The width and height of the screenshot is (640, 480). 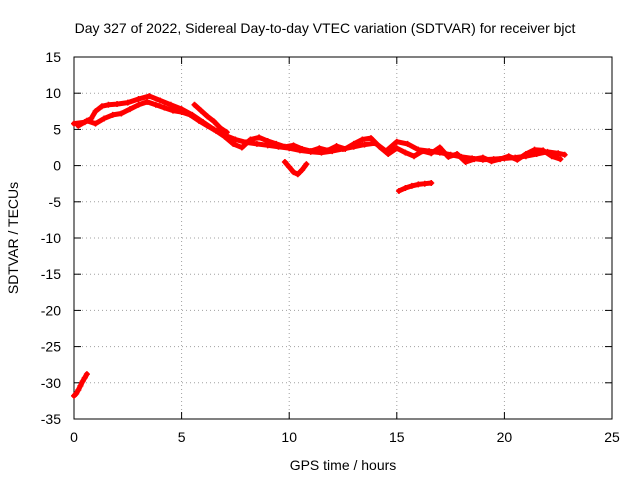 What do you see at coordinates (55, 202) in the screenshot?
I see `y-tick-label: -5` at bounding box center [55, 202].